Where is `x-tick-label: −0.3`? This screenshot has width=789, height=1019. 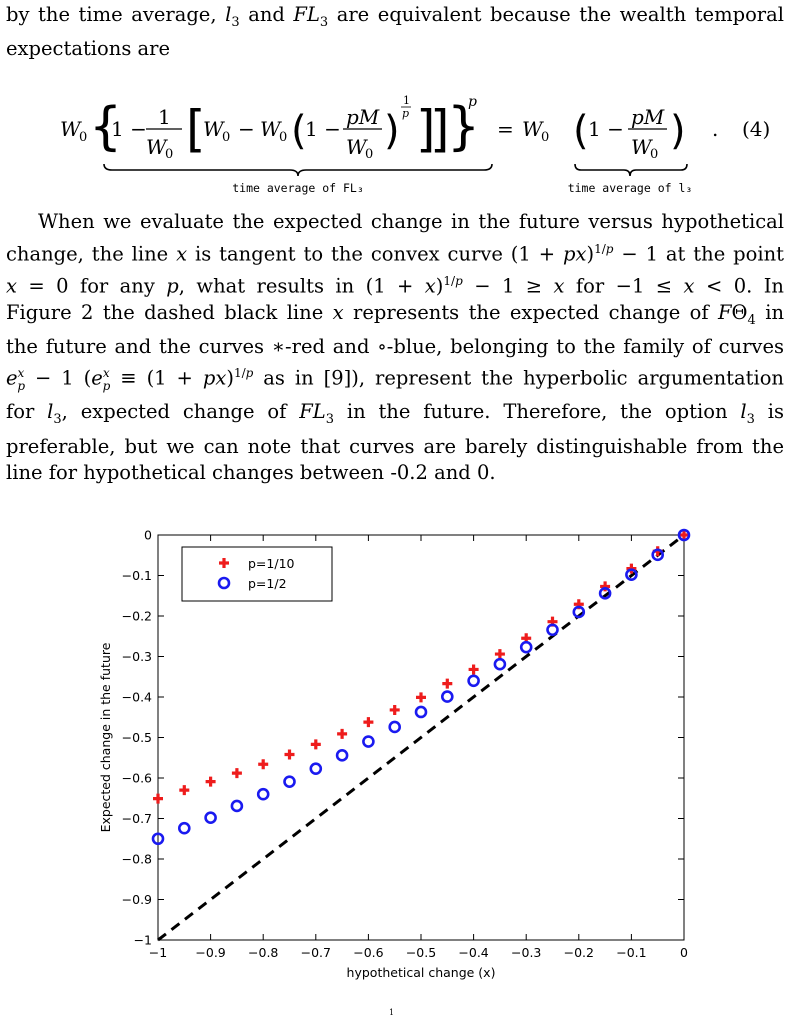 x-tick-label: −0.3 is located at coordinates (526, 952).